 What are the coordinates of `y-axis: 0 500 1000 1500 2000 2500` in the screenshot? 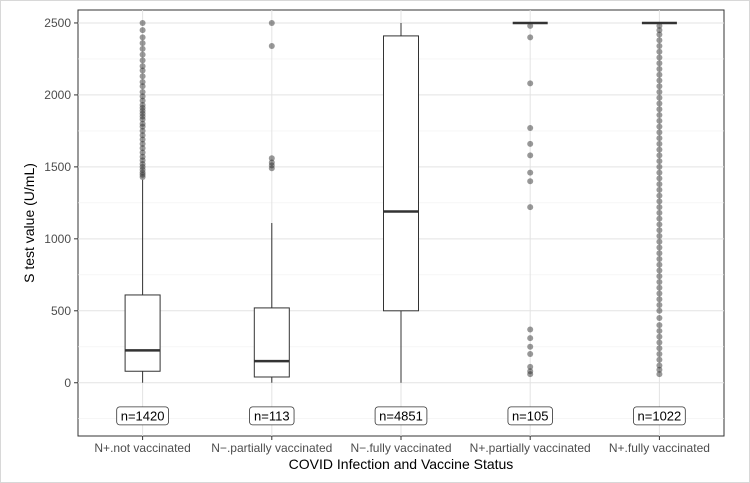 It's located at (61, 203).